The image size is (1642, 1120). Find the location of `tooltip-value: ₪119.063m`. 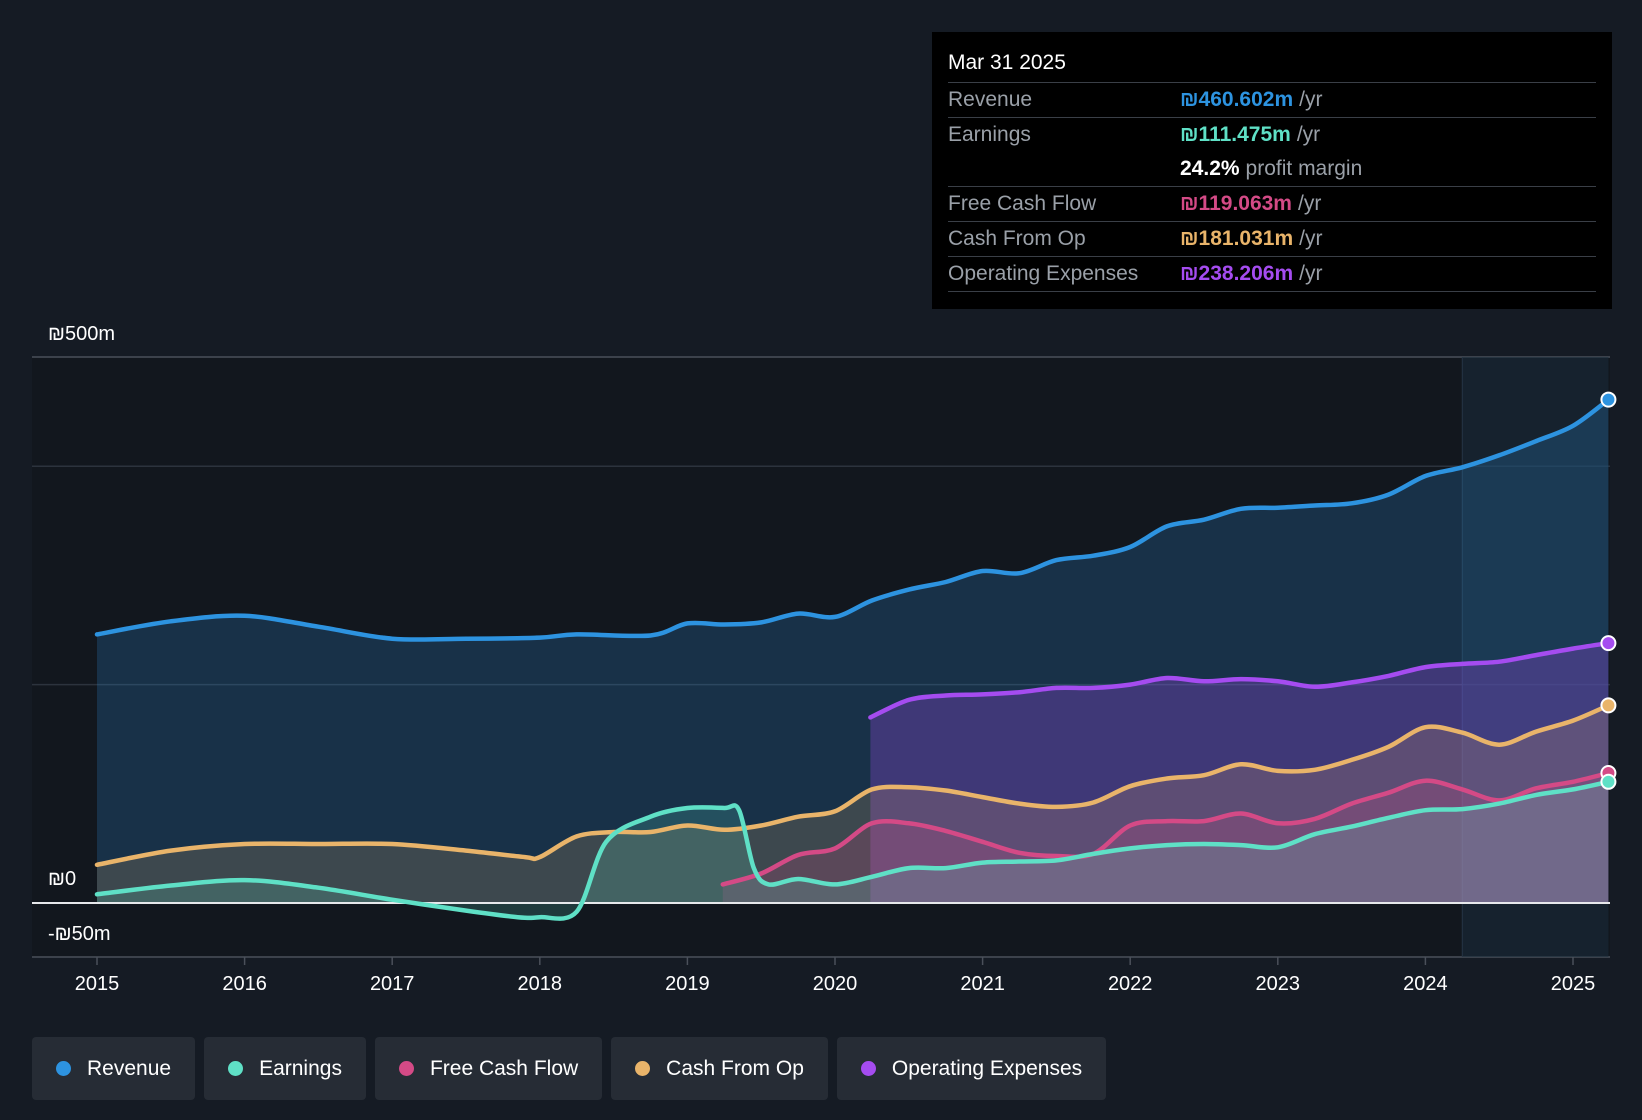

tooltip-value: ₪119.063m is located at coordinates (1236, 203).